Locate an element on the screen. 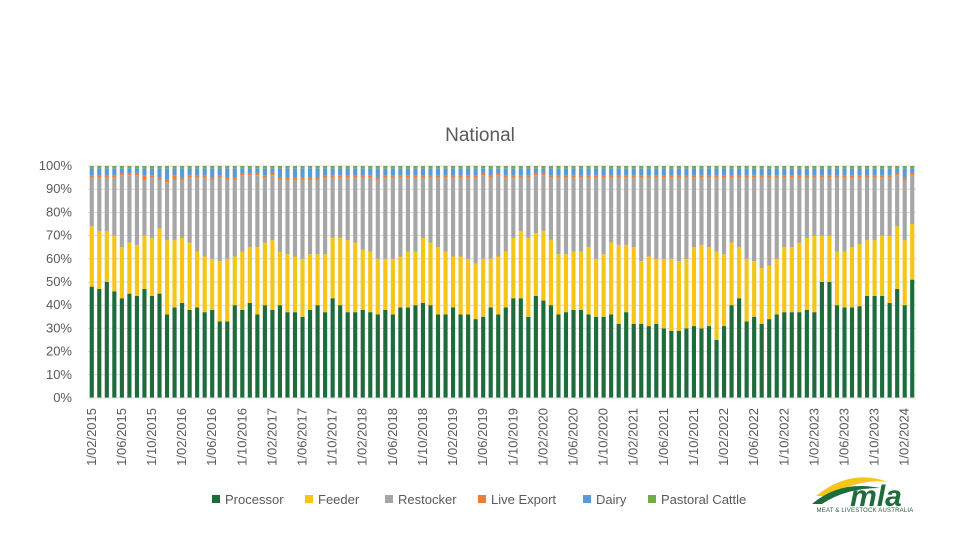  y-tick-label: 70% is located at coordinates (59, 235).